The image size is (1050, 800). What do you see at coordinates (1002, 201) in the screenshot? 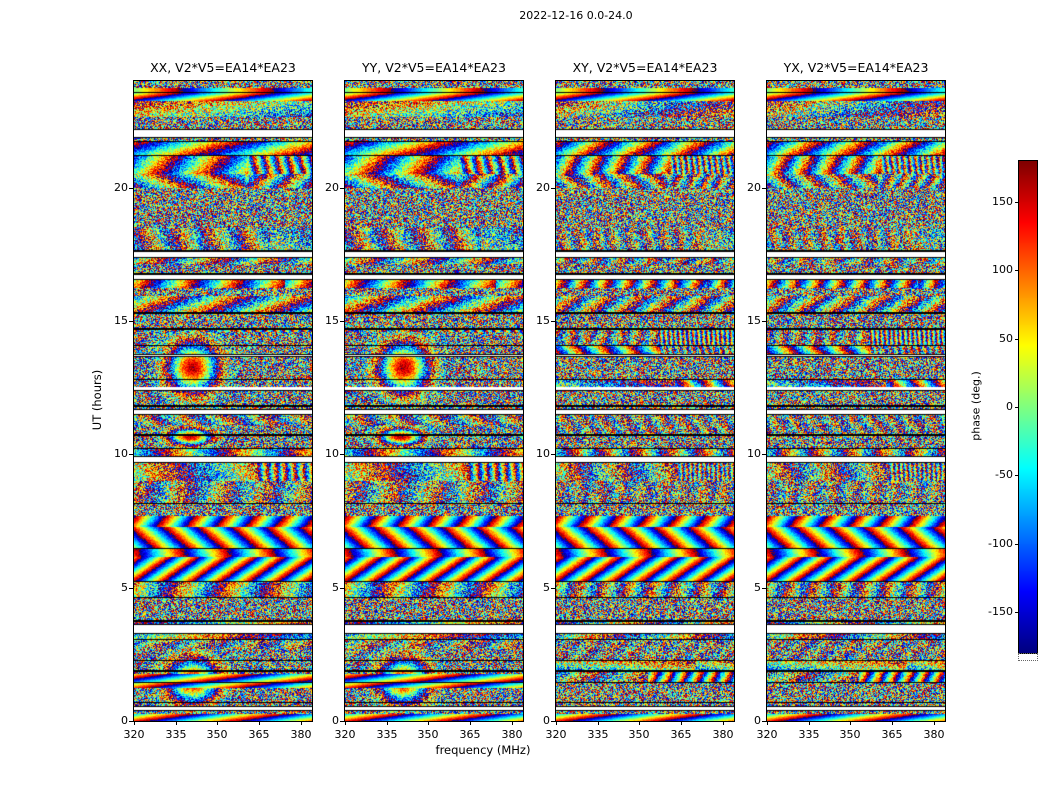
I see `colorbar-tick-label: 150` at bounding box center [1002, 201].